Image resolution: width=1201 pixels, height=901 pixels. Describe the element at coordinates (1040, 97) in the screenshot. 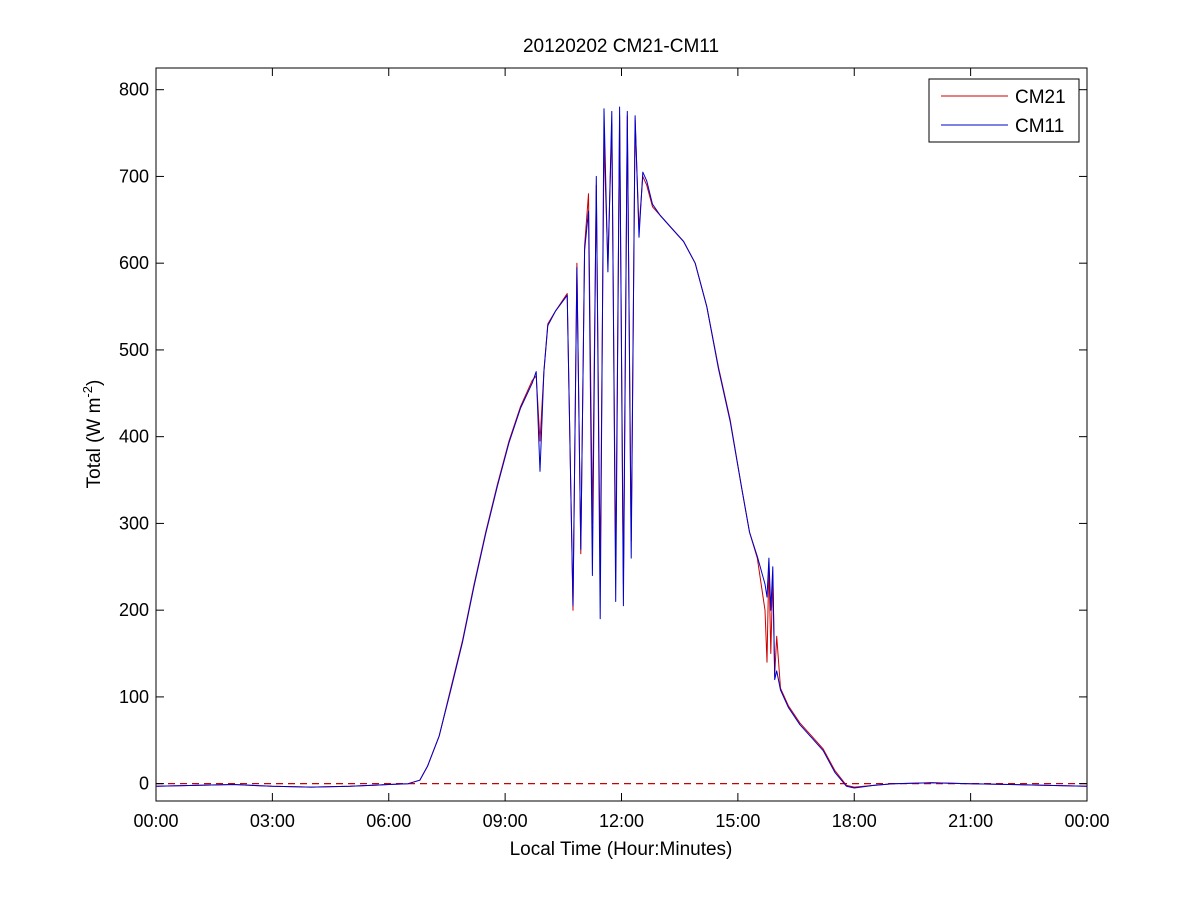

I see `legend-label-cm21: CM21` at that location.